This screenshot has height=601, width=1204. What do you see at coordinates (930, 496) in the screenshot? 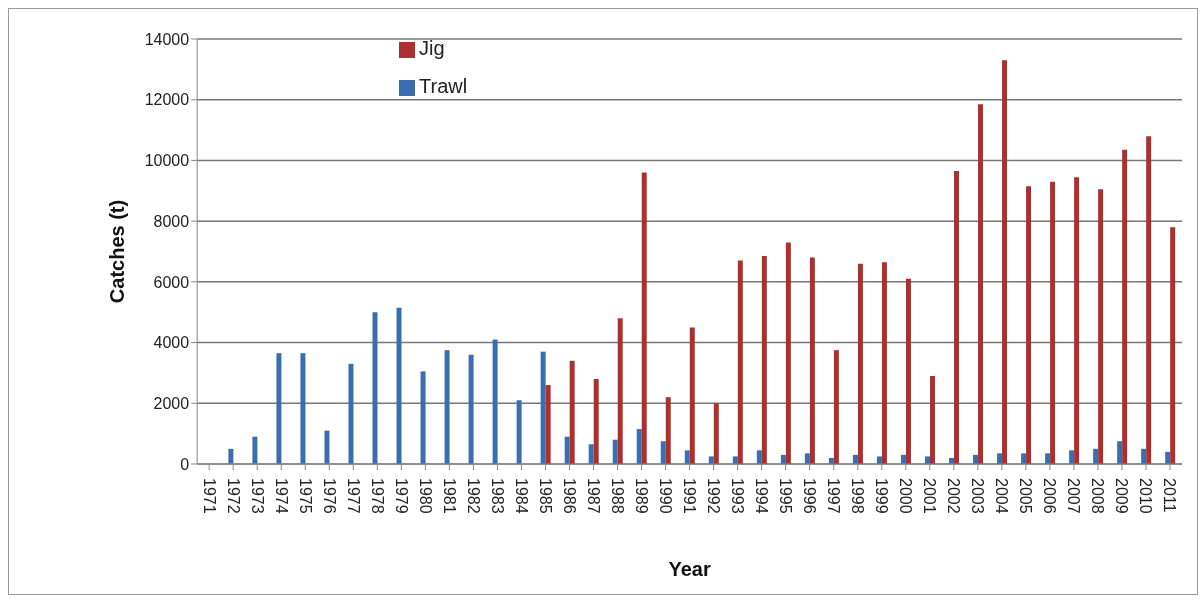
I see `x-tick-label: 2001` at bounding box center [930, 496].